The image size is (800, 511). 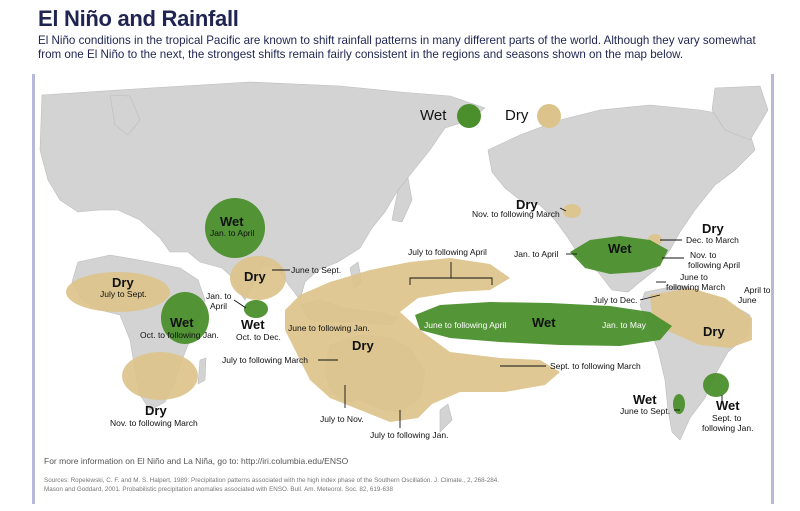 I want to click on wet-region-chile, so click(x=679, y=404).